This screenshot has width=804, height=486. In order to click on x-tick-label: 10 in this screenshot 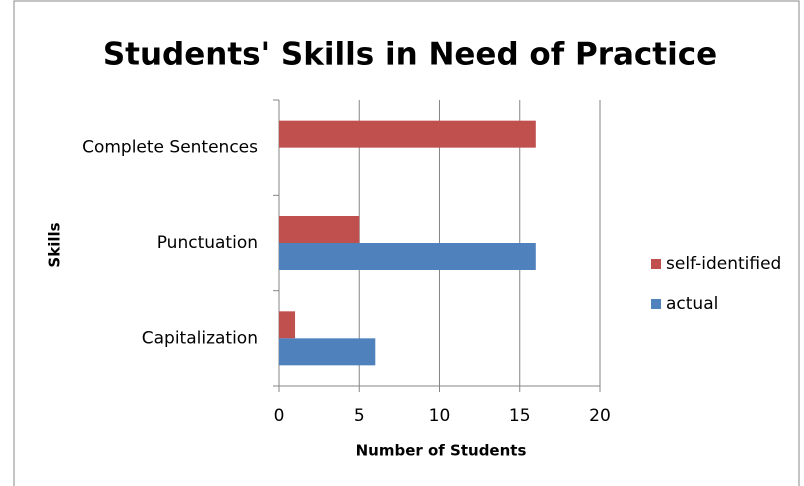, I will do `click(440, 416)`.